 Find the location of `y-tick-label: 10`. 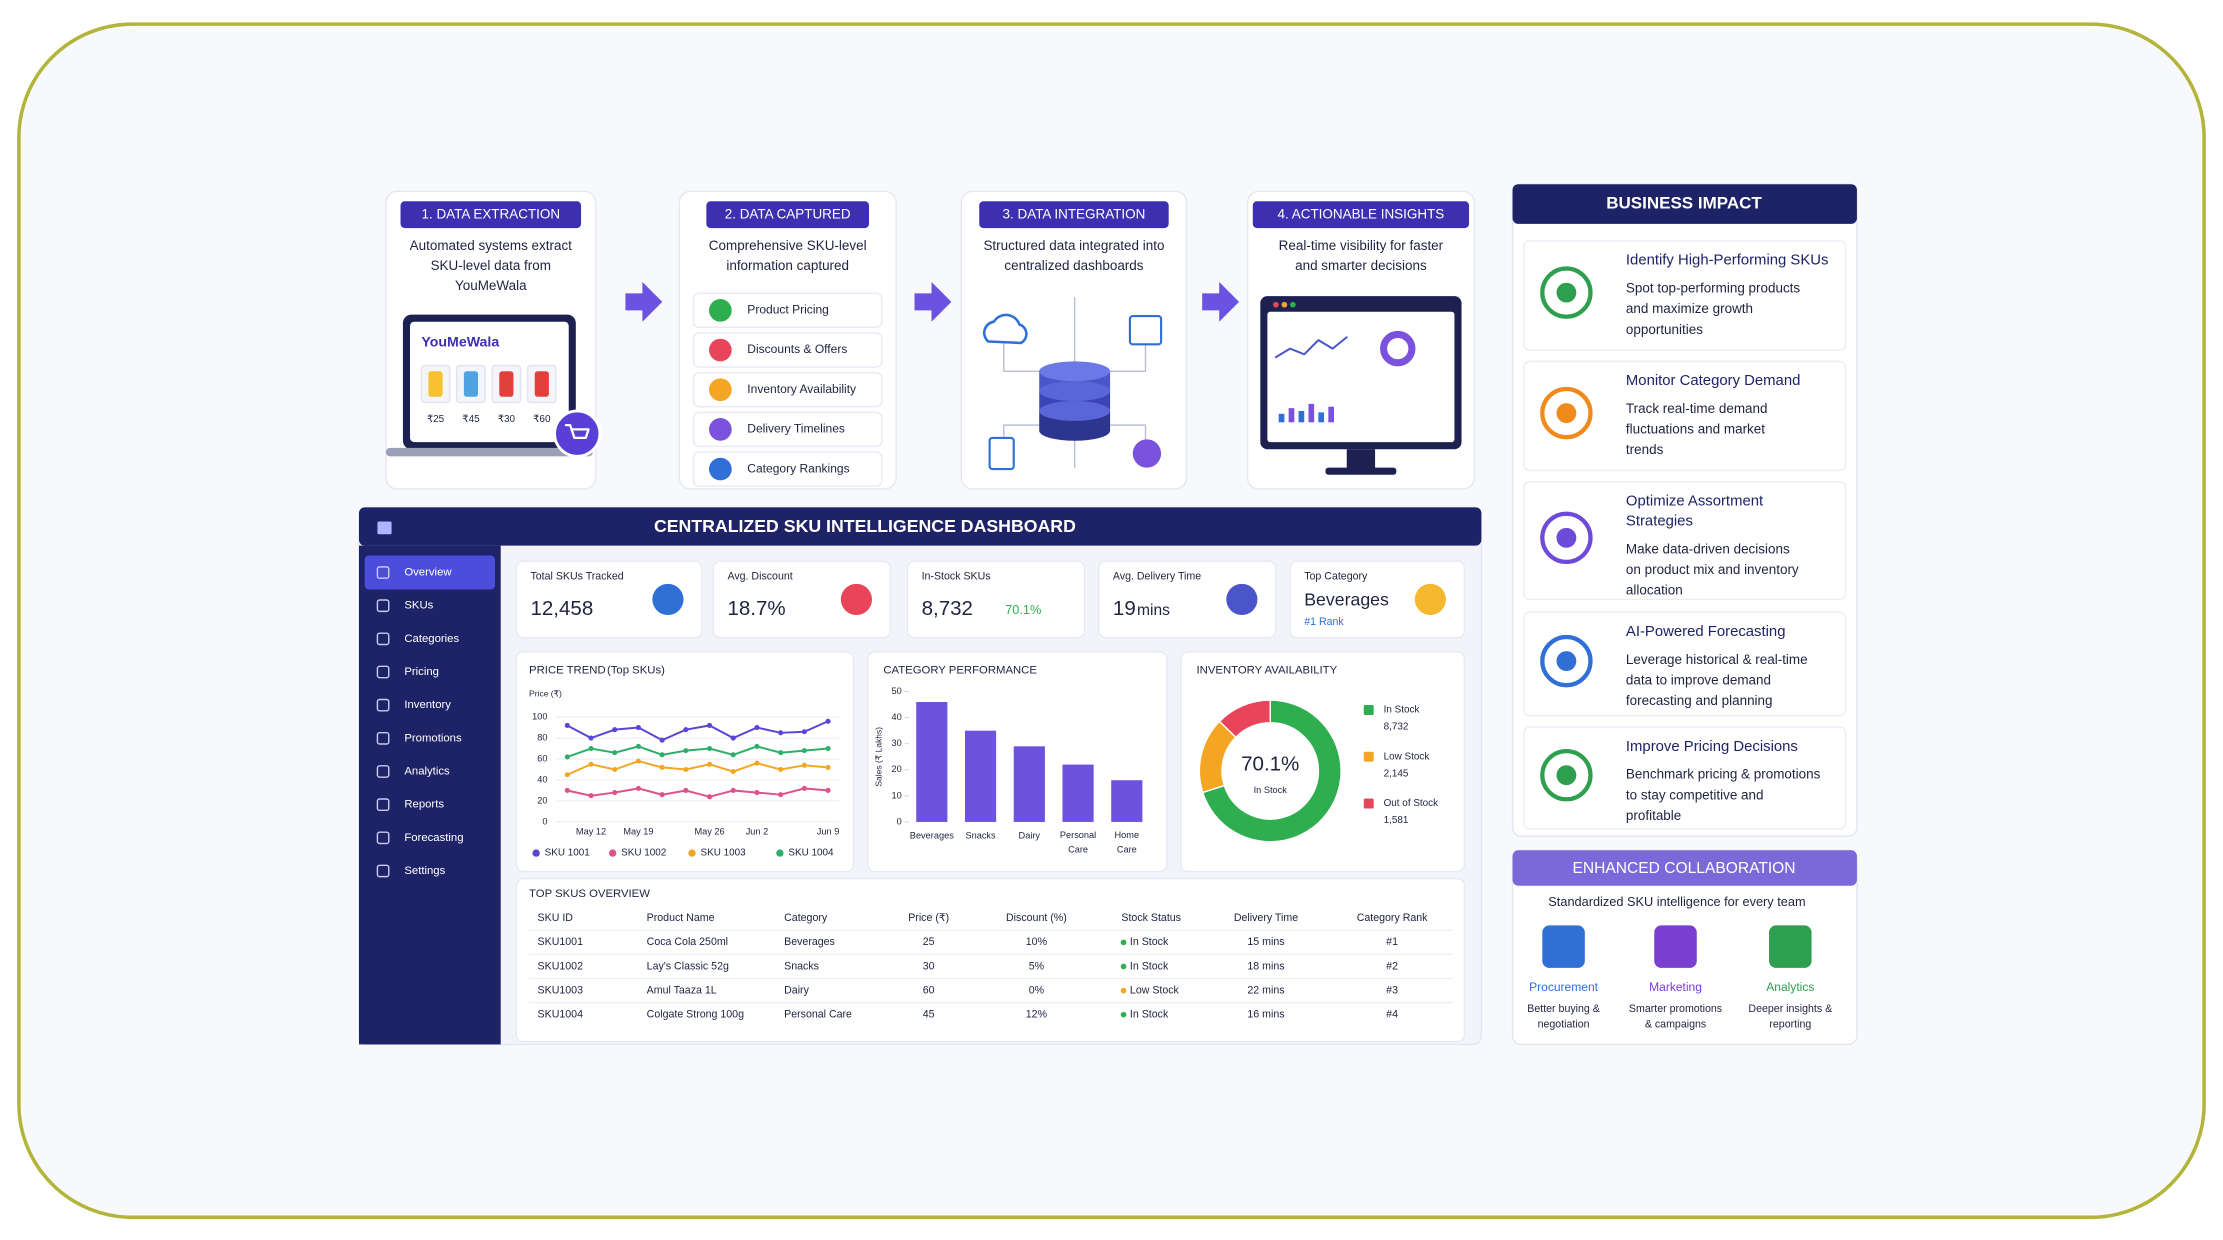

y-tick-label: 10 is located at coordinates (897, 795).